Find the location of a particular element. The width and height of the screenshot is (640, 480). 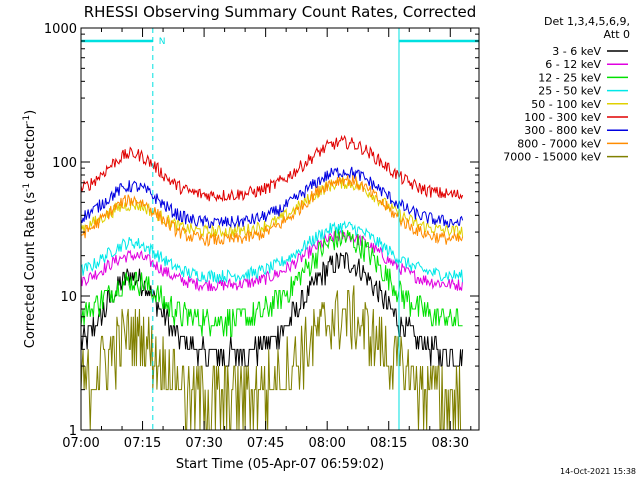

y-tick-label-1: 10 is located at coordinates (68, 297).